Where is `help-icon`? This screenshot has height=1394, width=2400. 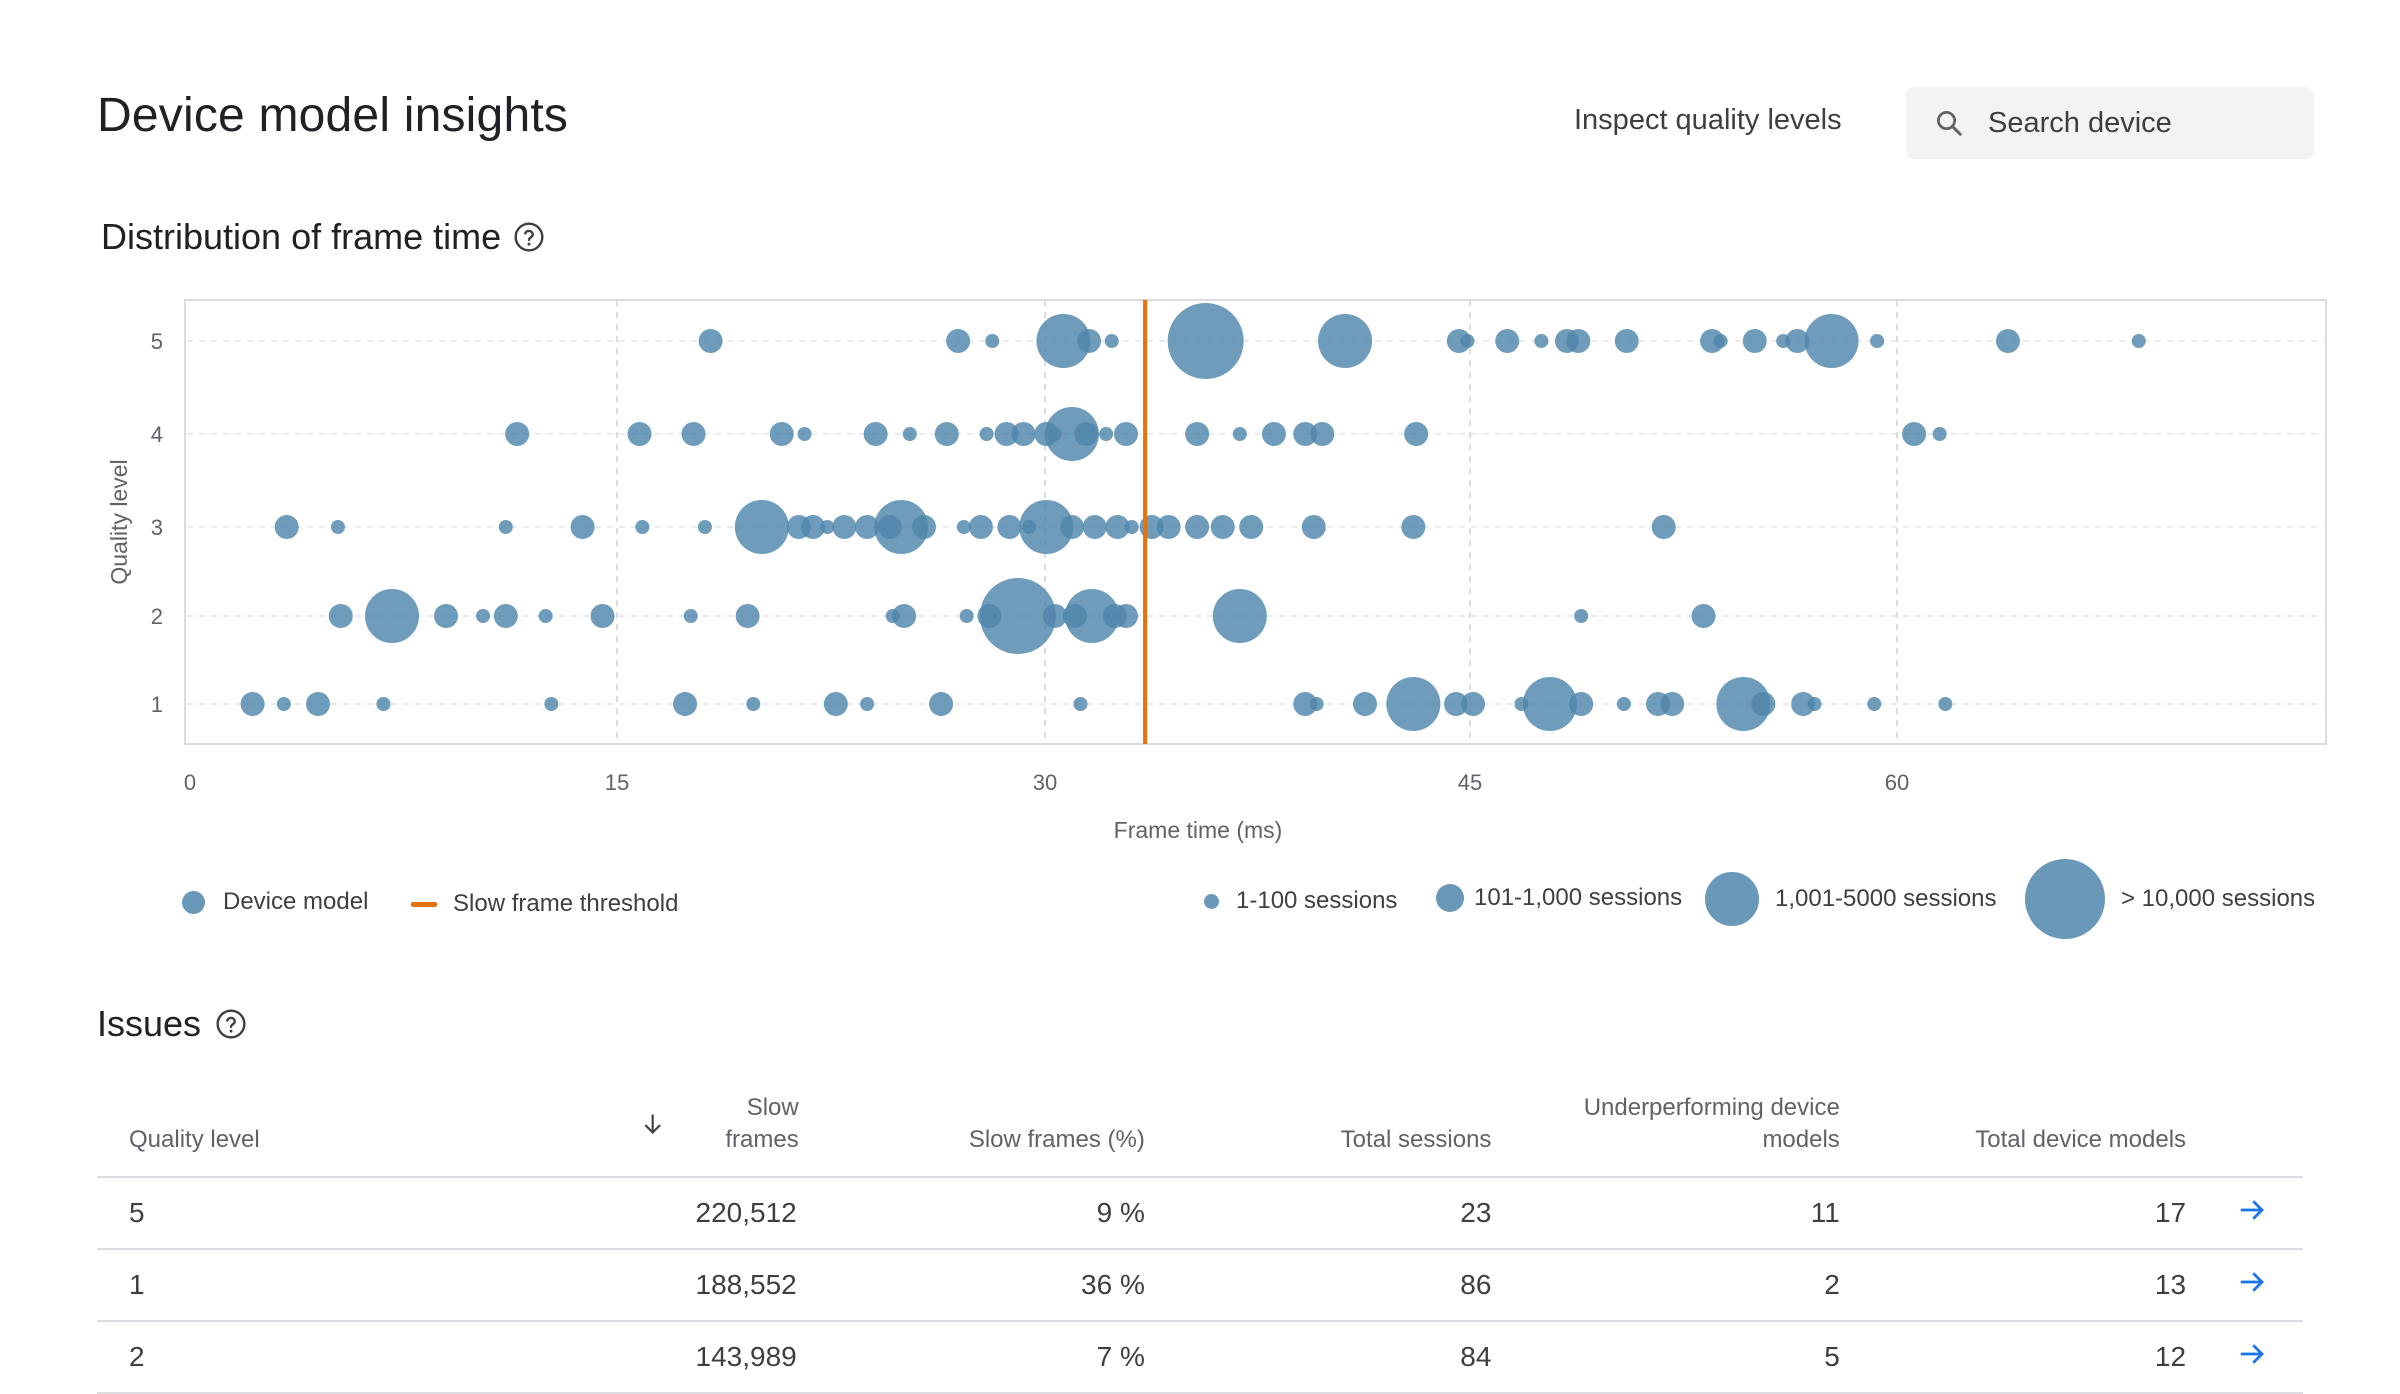 help-icon is located at coordinates (529, 237).